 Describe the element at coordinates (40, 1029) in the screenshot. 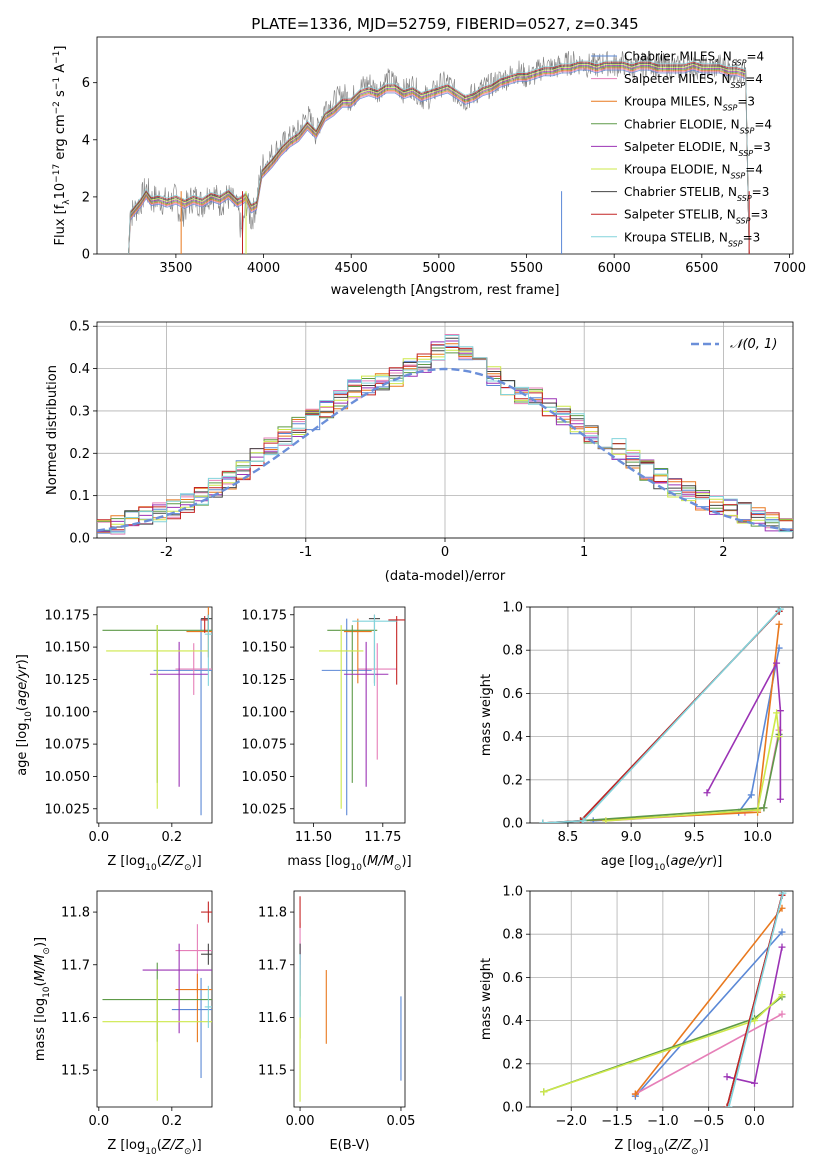

I see `y-axis-label-part: mass [log` at that location.